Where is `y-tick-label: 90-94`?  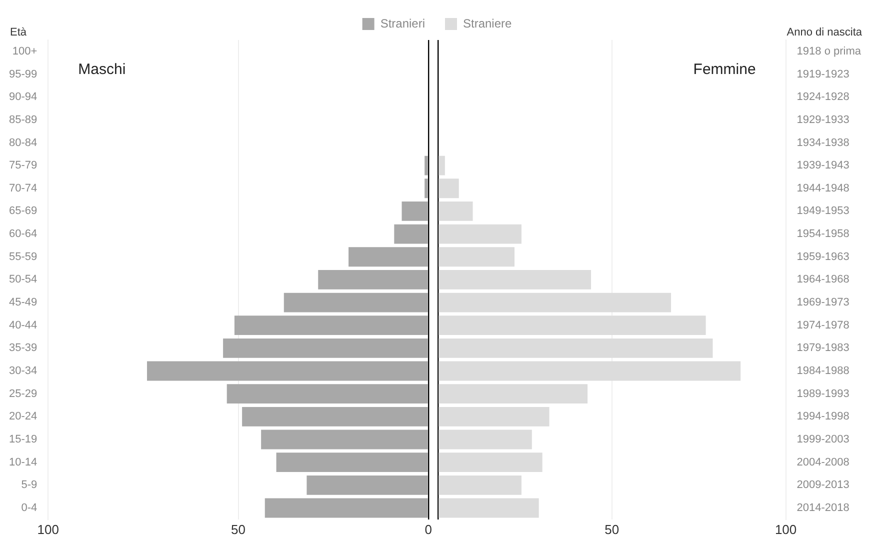 y-tick-label: 90-94 is located at coordinates (23, 97).